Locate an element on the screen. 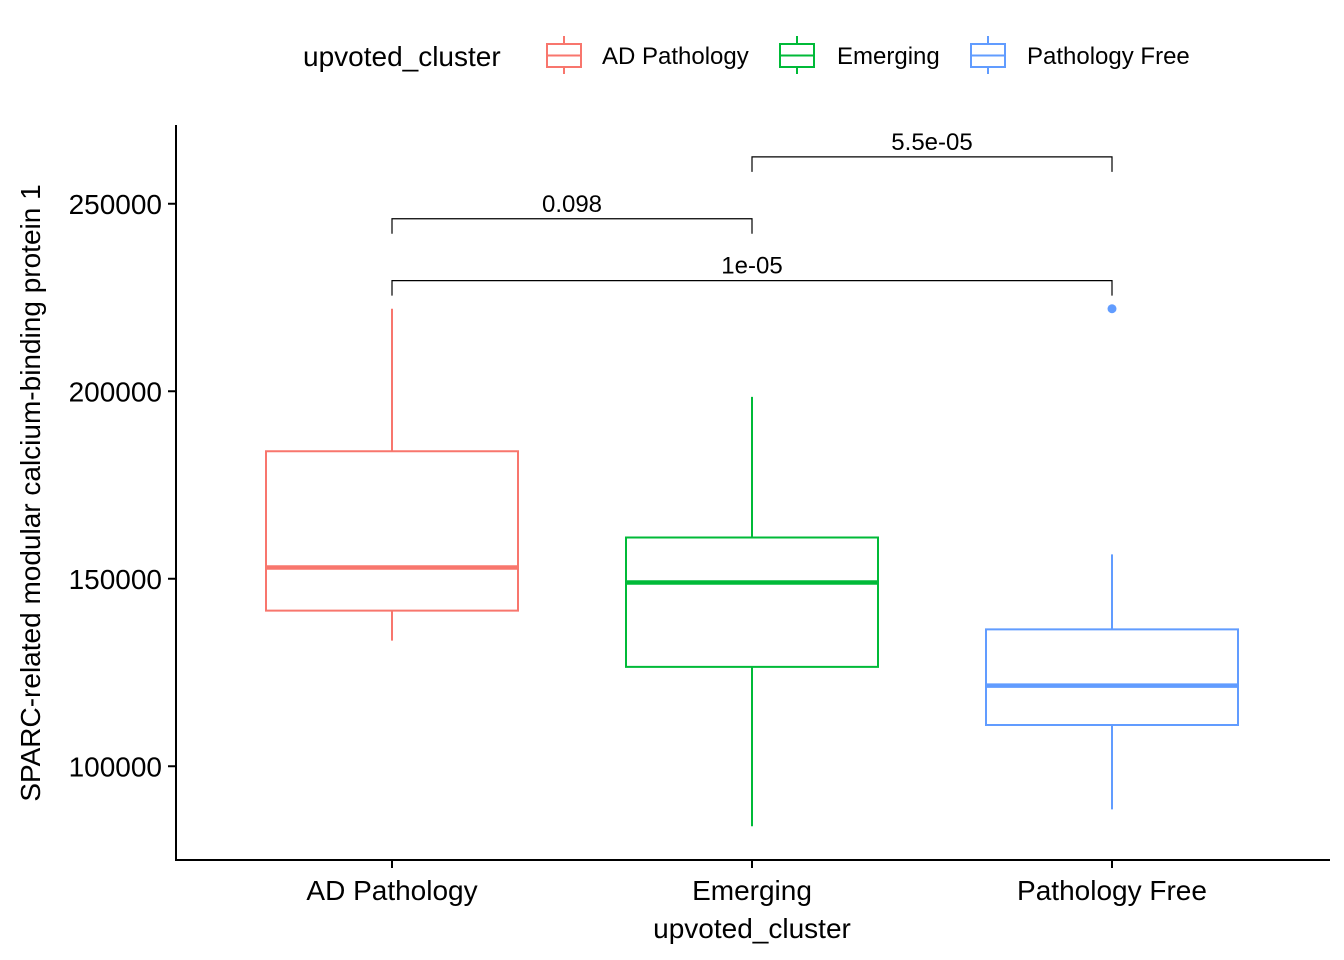 This screenshot has width=1344, height=960. significance-bracket: 5.5e-05 is located at coordinates (932, 150).